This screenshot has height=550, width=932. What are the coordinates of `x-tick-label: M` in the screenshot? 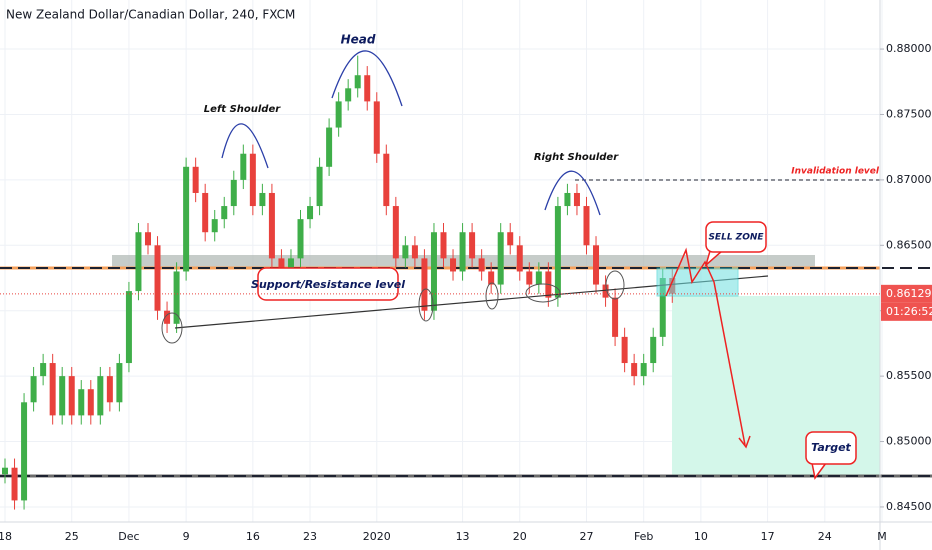 It's located at (882, 536).